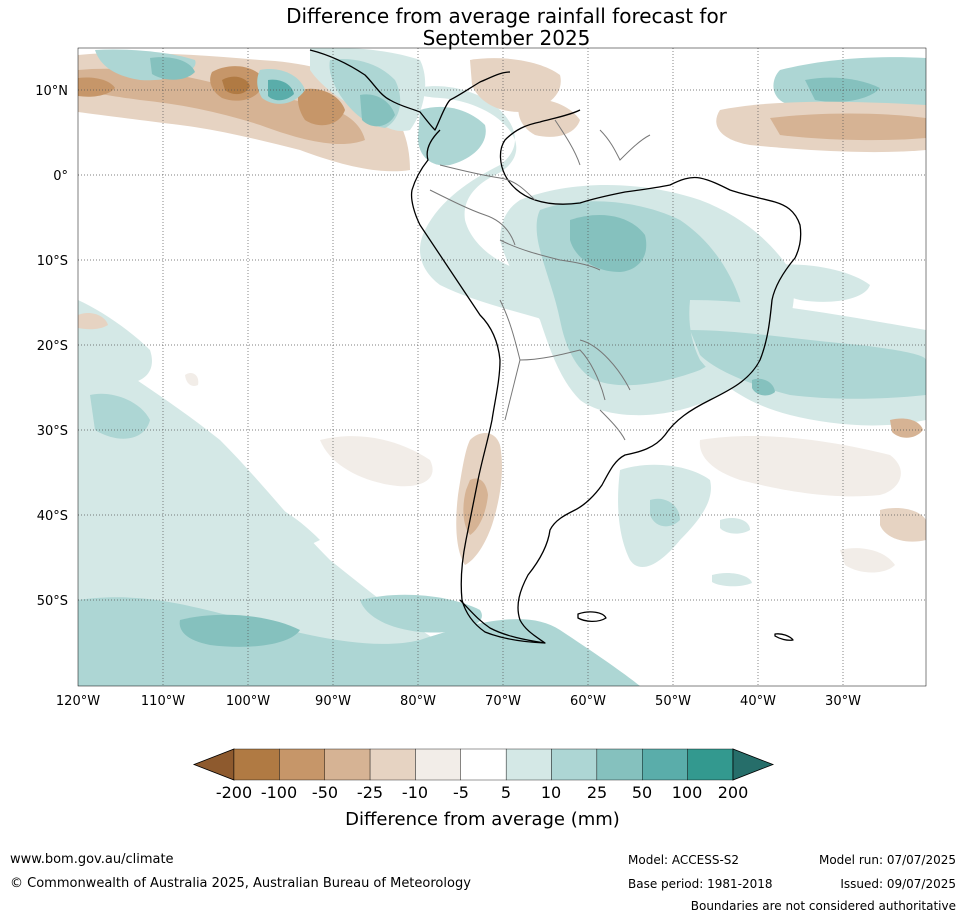 The height and width of the screenshot is (919, 965). I want to click on lat-label: 40°S, so click(52, 516).